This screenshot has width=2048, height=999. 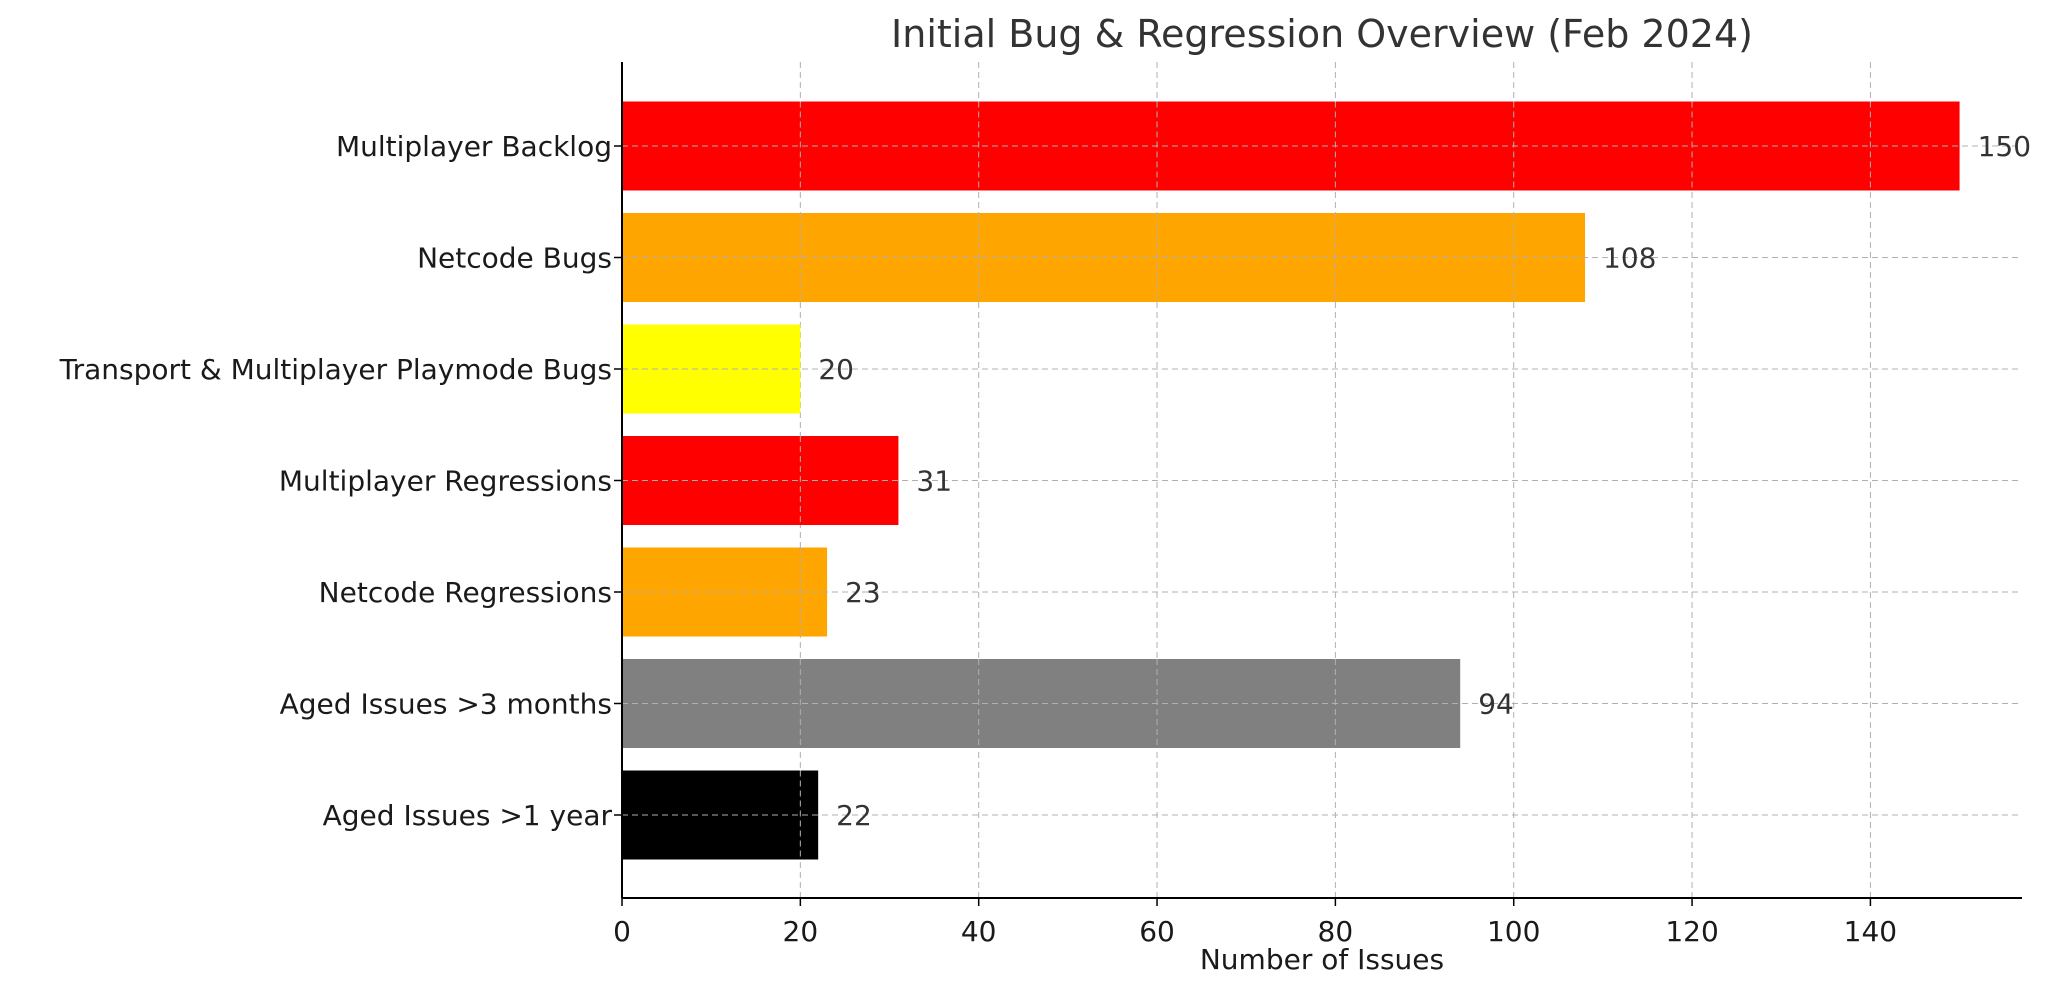 What do you see at coordinates (1870, 931) in the screenshot?
I see `x-tick-label: 140` at bounding box center [1870, 931].